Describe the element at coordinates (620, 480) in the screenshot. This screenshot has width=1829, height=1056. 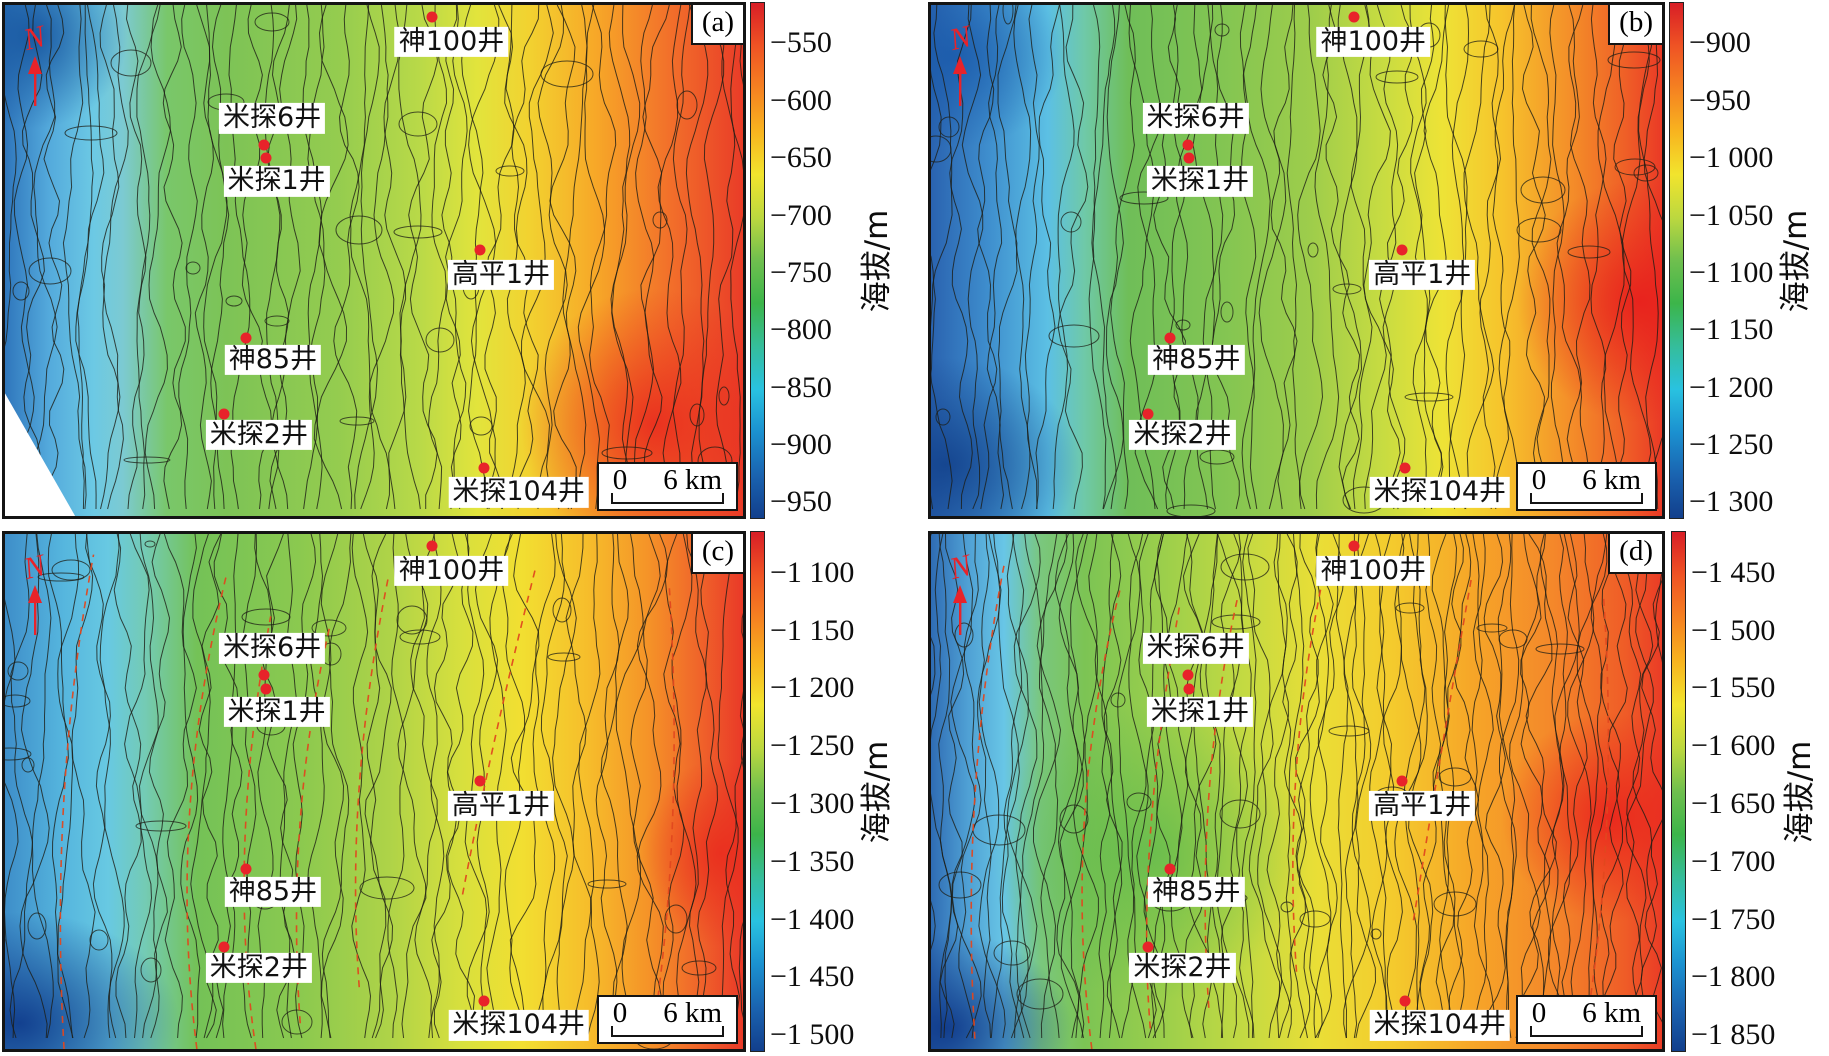
I see `scale-zero: 0` at that location.